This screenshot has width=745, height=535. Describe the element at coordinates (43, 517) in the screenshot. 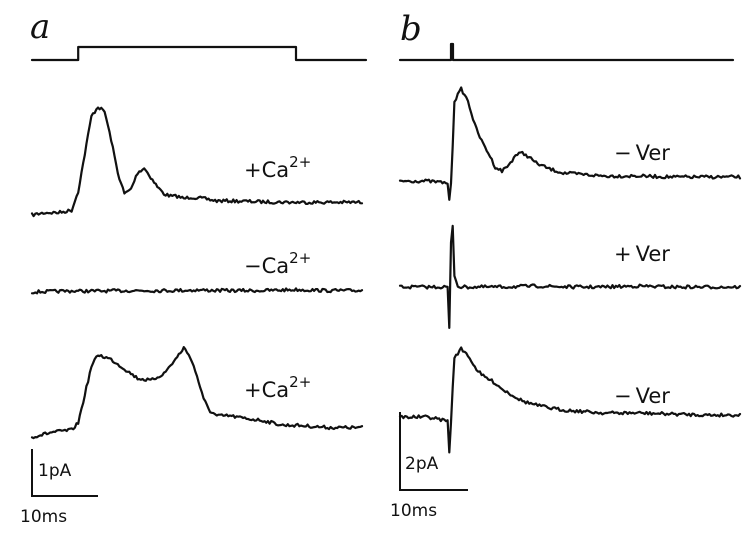

I see `scale-label-a-time: 10ms` at that location.